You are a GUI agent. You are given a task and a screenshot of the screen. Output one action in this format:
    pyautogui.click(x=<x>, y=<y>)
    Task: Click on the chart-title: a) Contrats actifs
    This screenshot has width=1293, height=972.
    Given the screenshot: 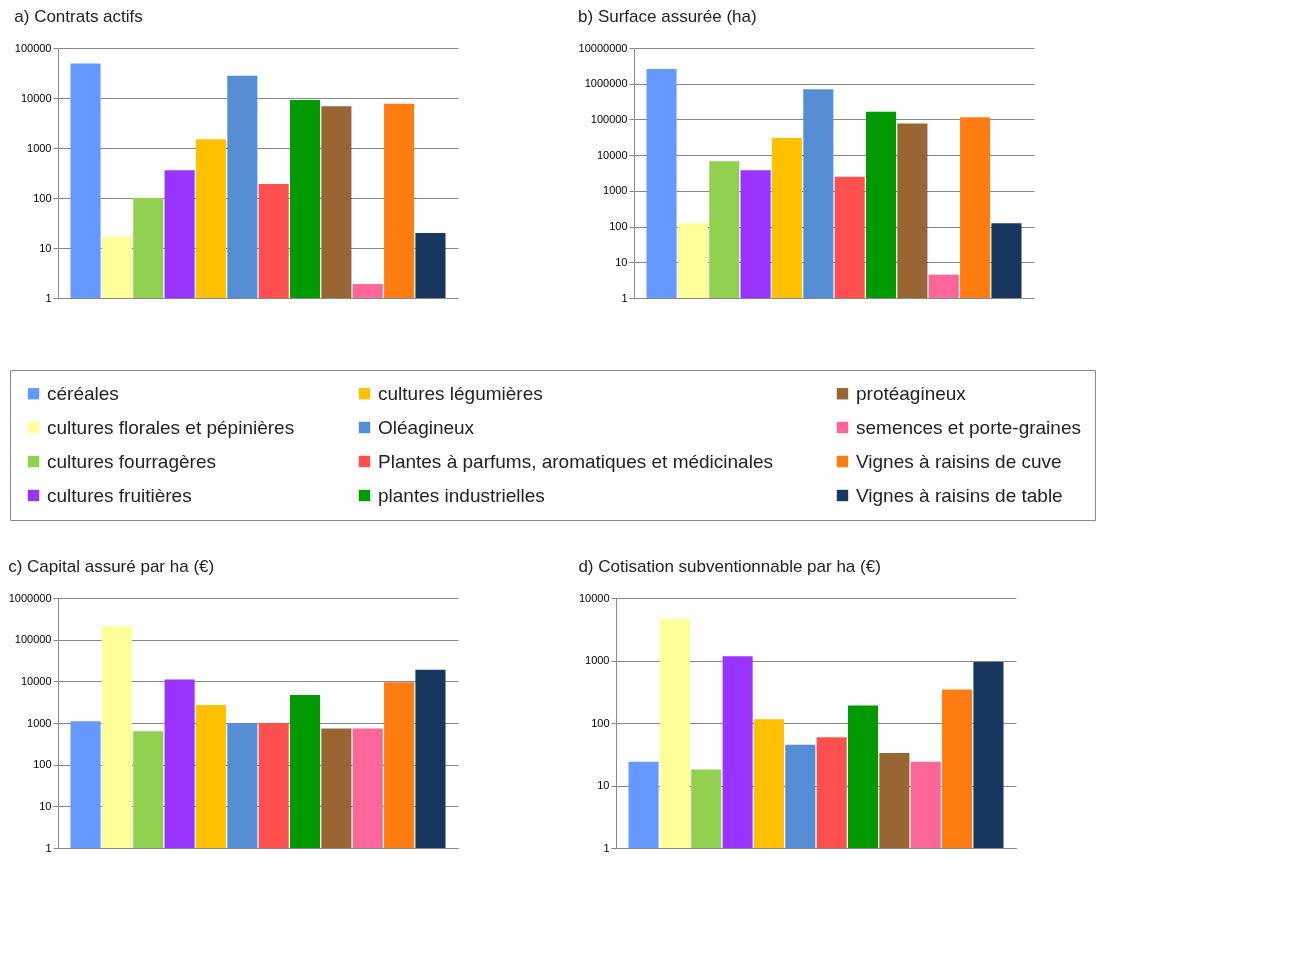 What is the action you would take?
    pyautogui.click(x=78, y=16)
    